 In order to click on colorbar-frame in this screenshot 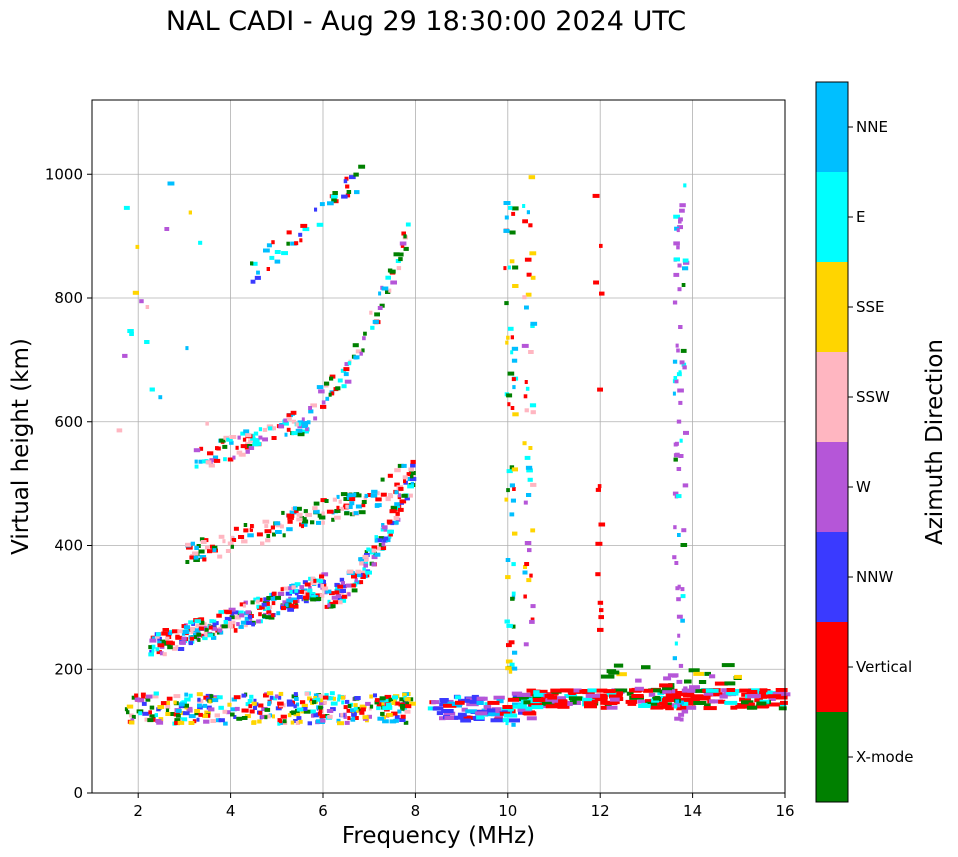, I will do `click(832, 442)`.